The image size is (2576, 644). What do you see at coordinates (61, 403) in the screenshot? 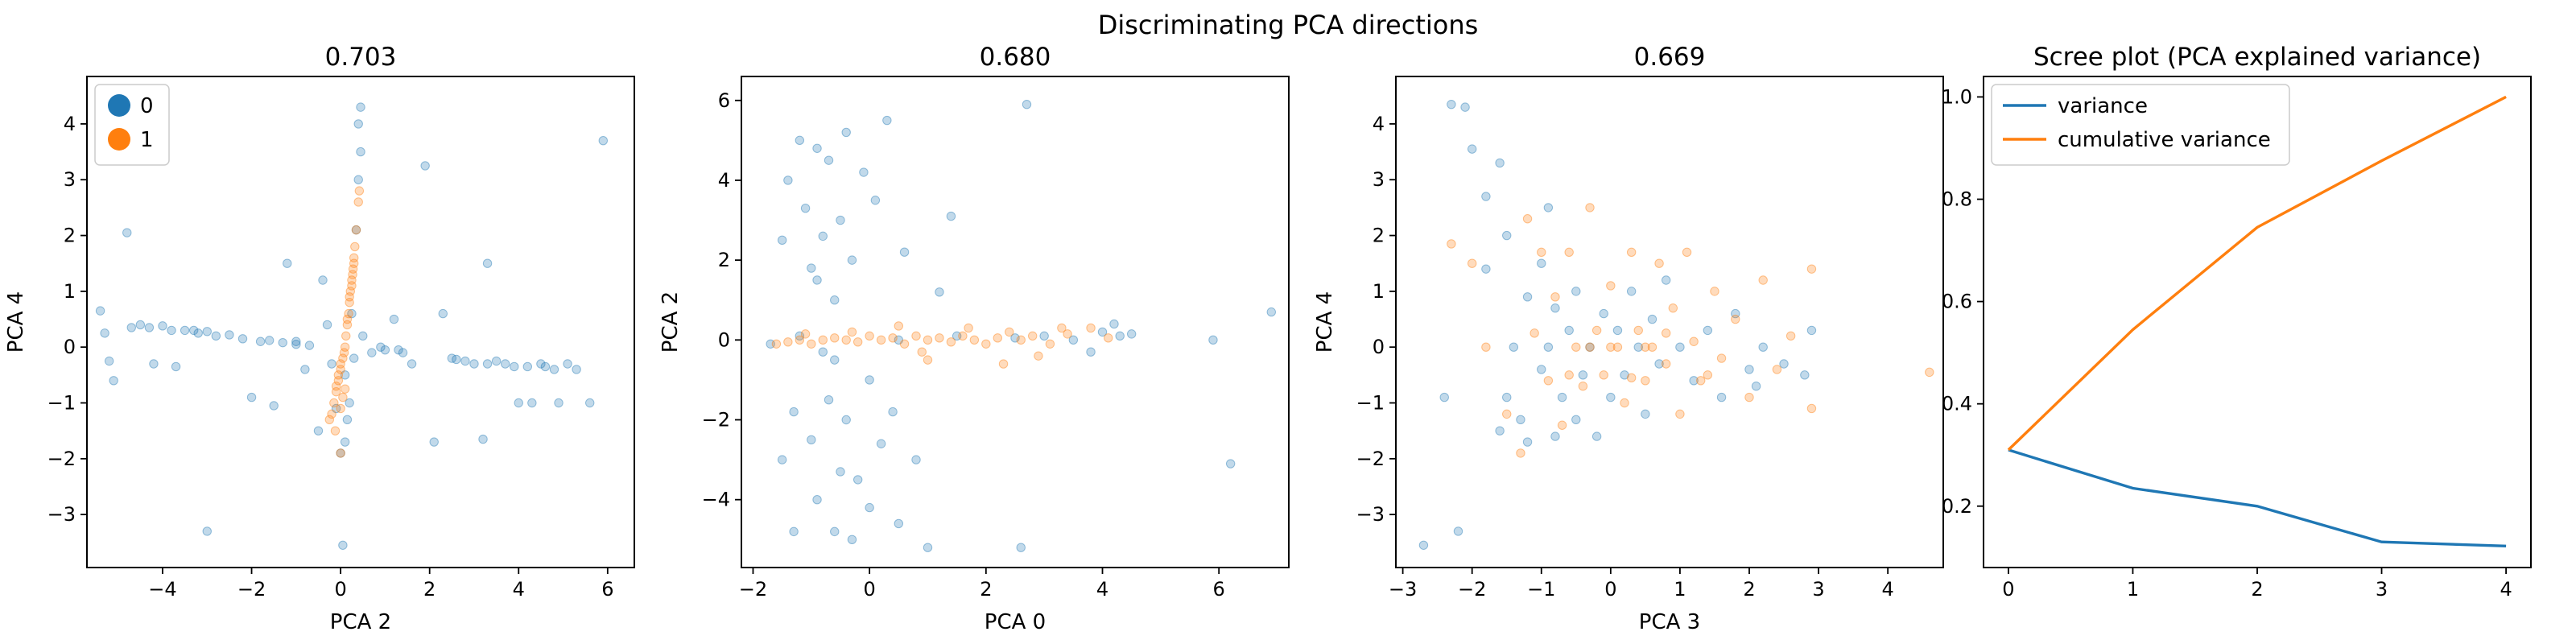
I see `y-tick-label: −1` at bounding box center [61, 403].